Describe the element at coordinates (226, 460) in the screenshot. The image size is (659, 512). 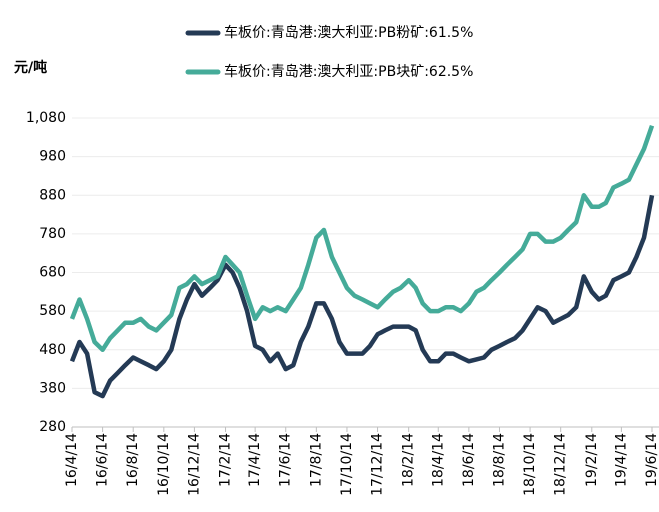
I see `x-tick-label: 17/2/14` at that location.